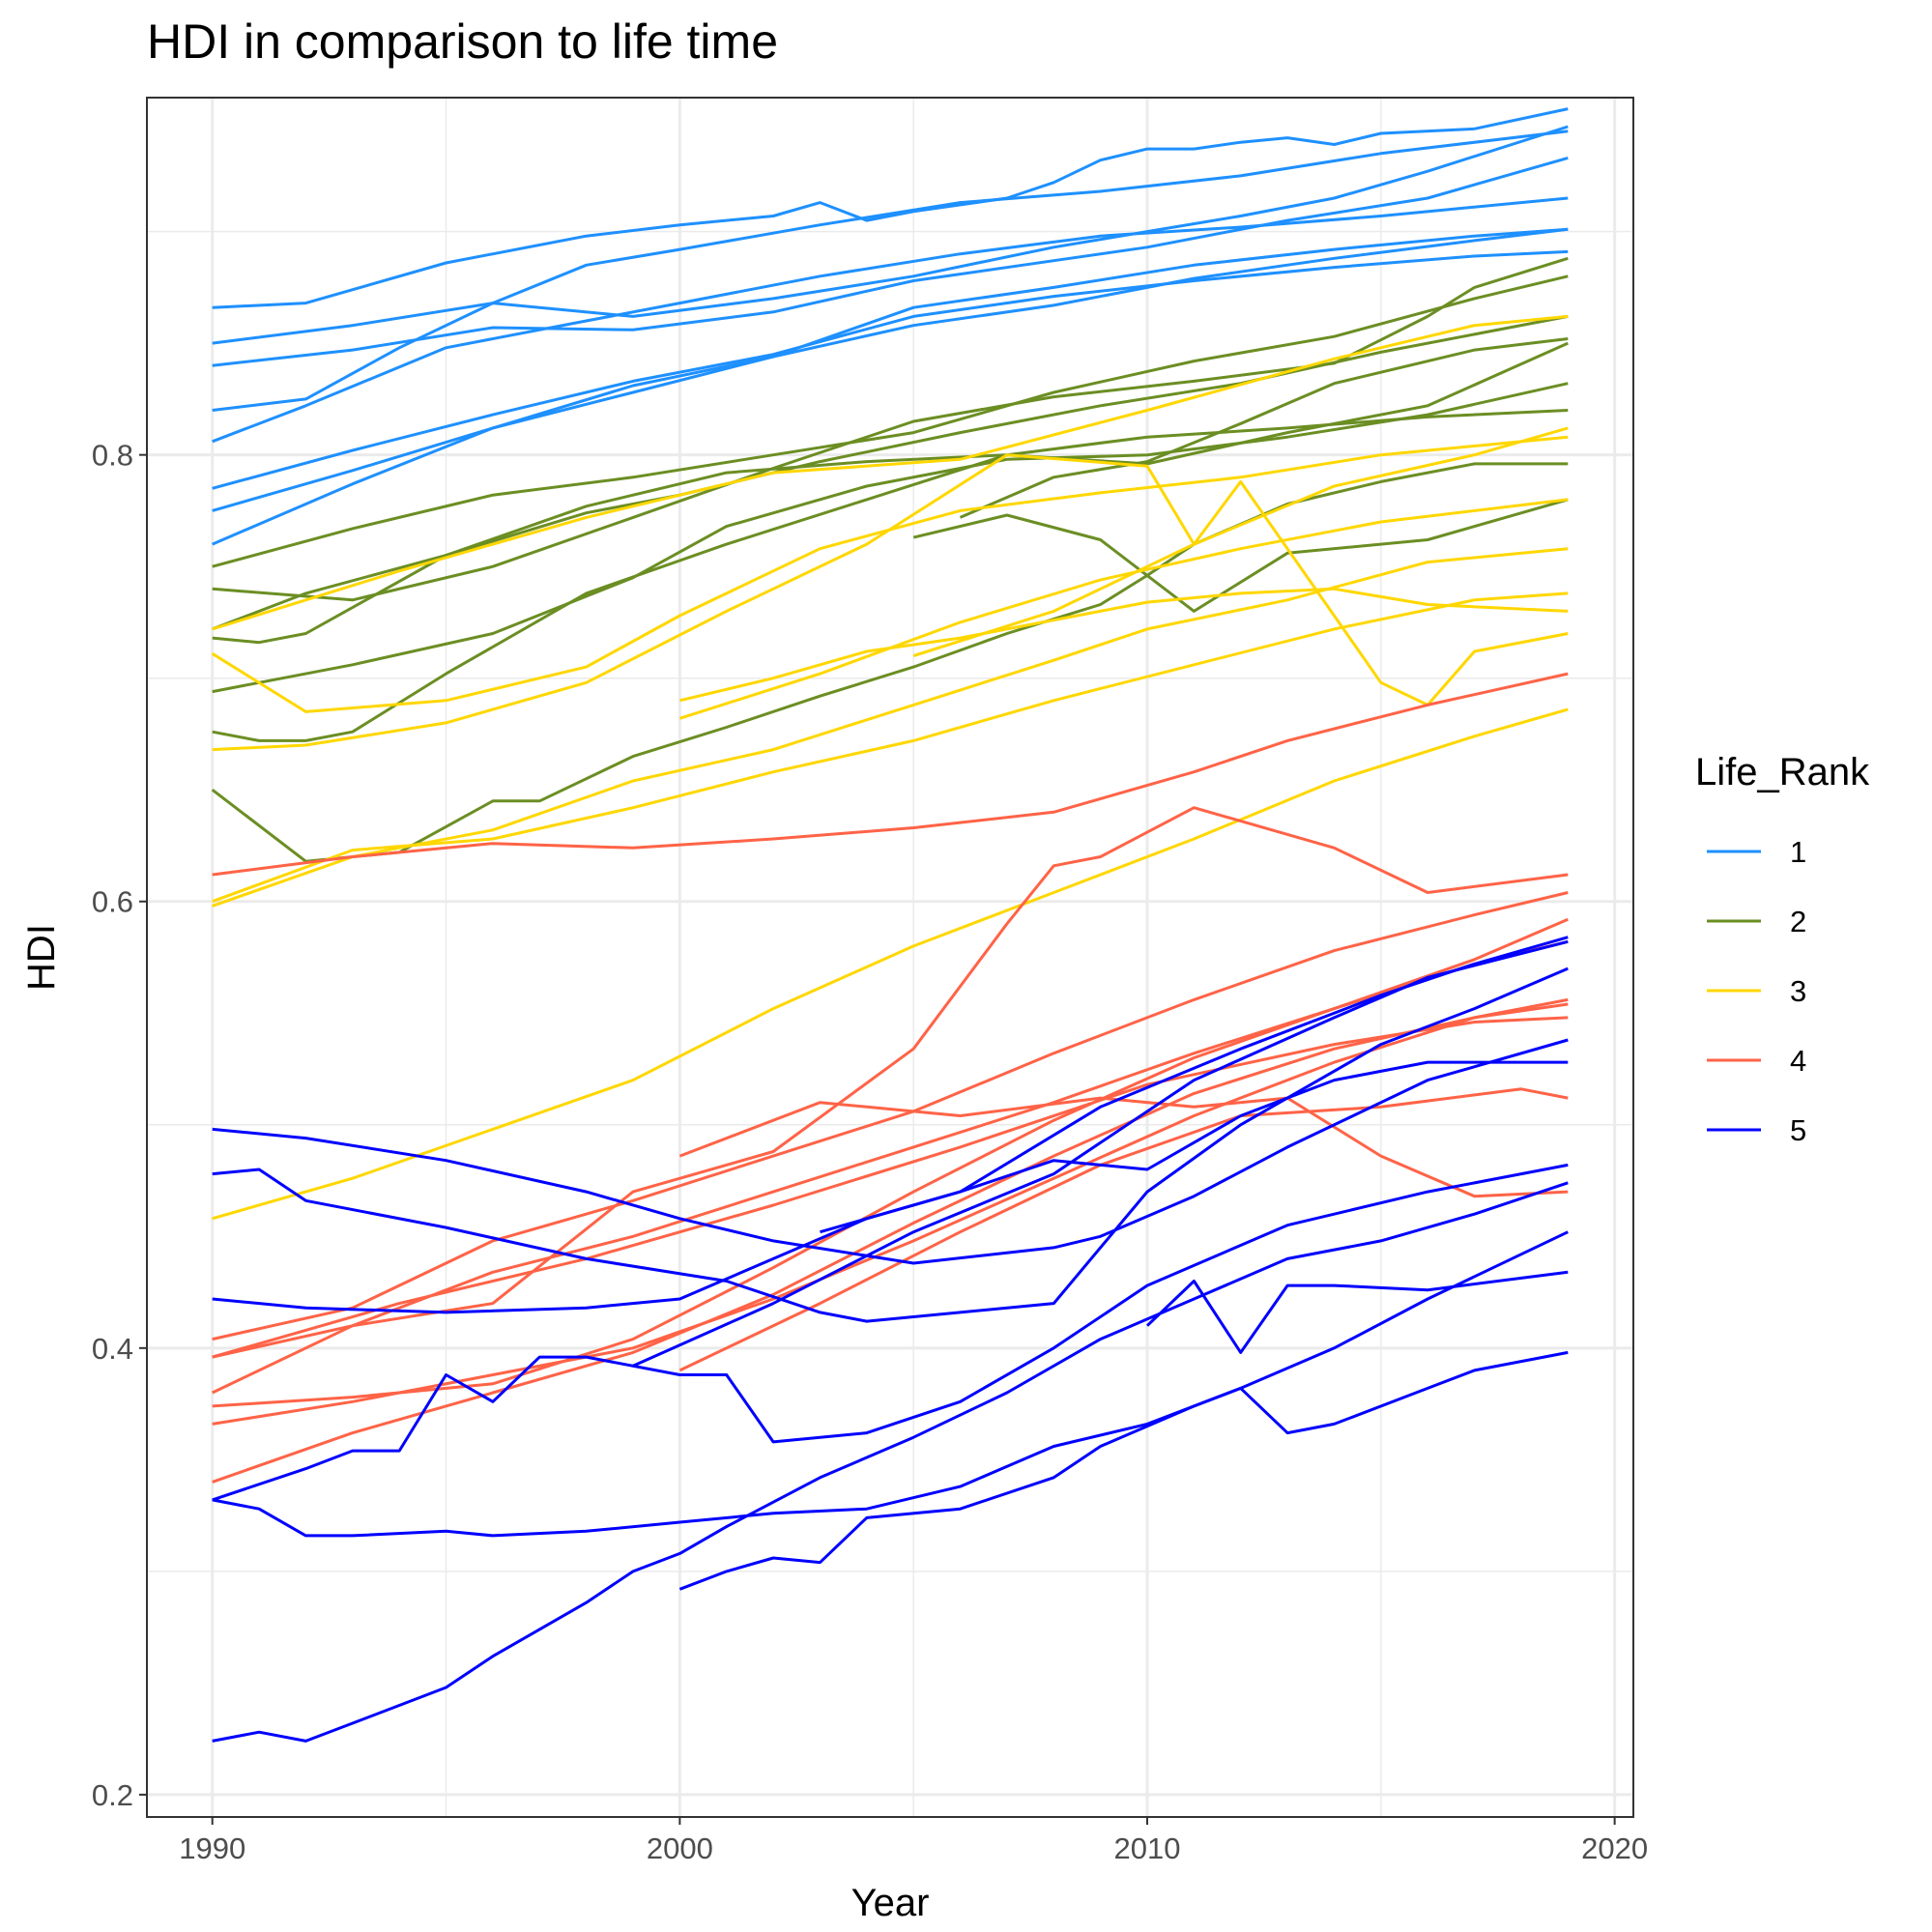 The image size is (1932, 1932). Describe the element at coordinates (112, 902) in the screenshot. I see `y-tick-label: 0.6` at that location.